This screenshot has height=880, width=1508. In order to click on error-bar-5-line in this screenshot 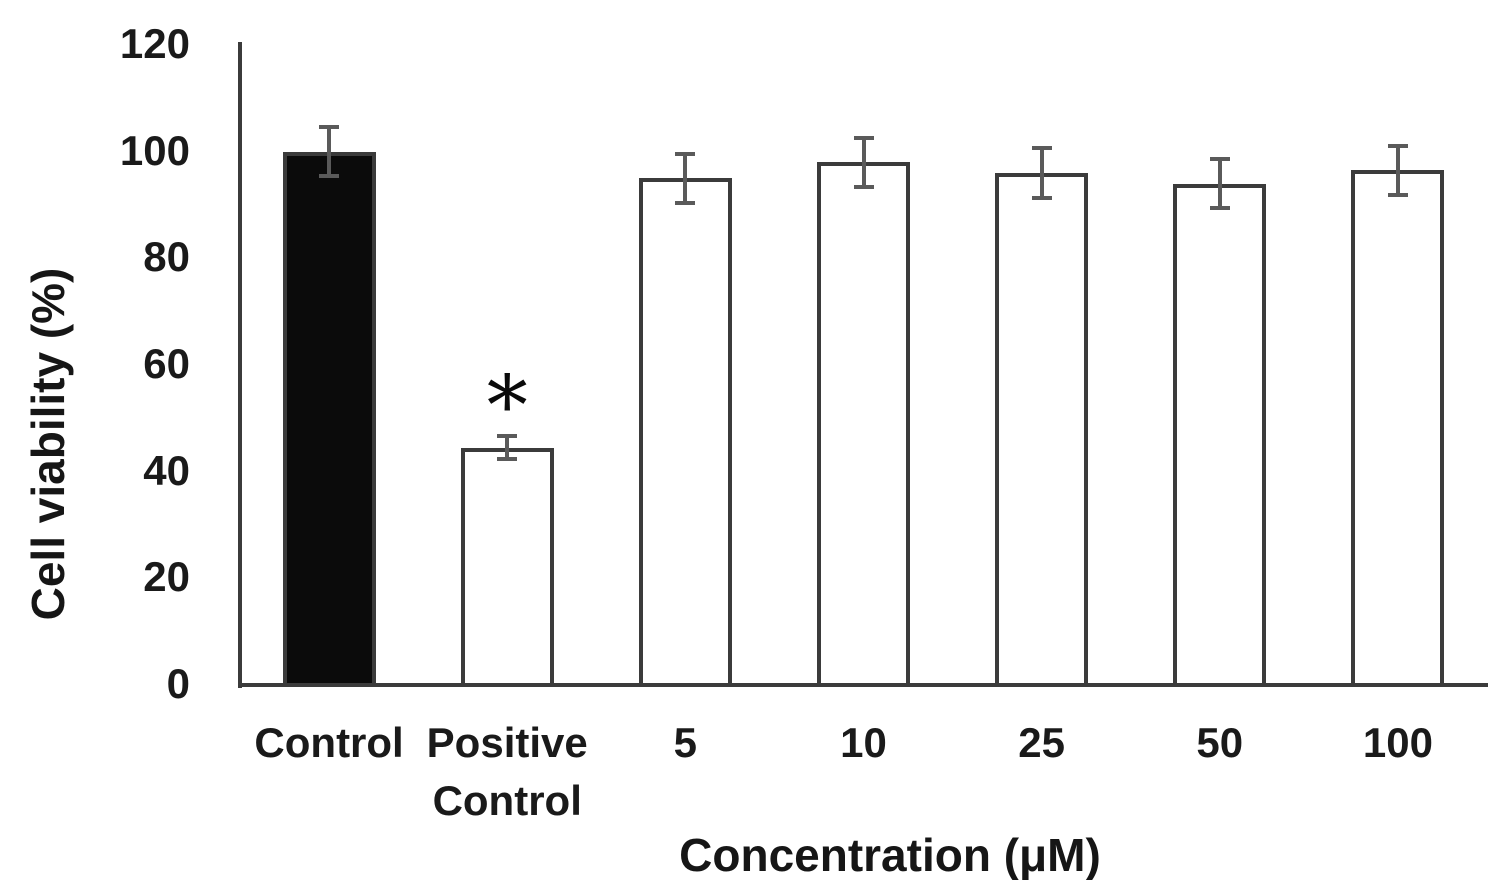, I will do `click(685, 178)`.